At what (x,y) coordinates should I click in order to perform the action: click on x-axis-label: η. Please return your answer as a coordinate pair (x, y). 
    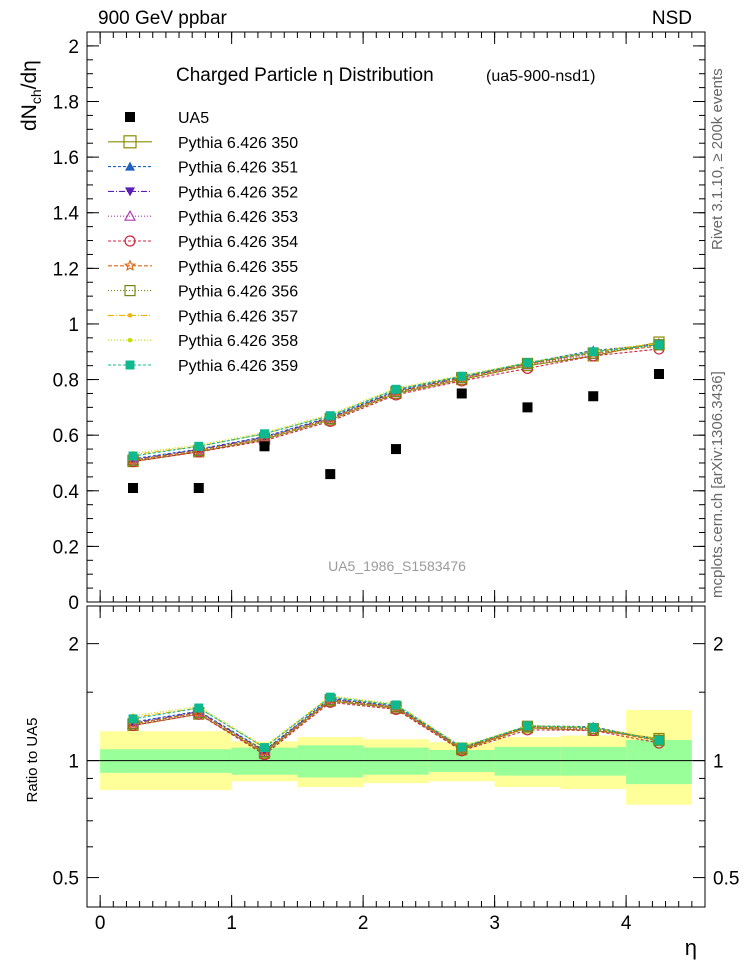
    Looking at the image, I should click on (691, 947).